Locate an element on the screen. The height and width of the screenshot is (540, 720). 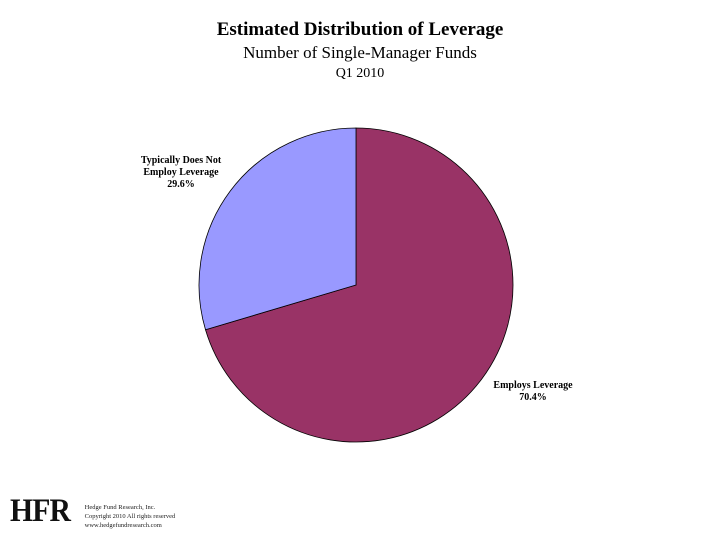
chart-title: Estimated Distribution of Leverage is located at coordinates (360, 29).